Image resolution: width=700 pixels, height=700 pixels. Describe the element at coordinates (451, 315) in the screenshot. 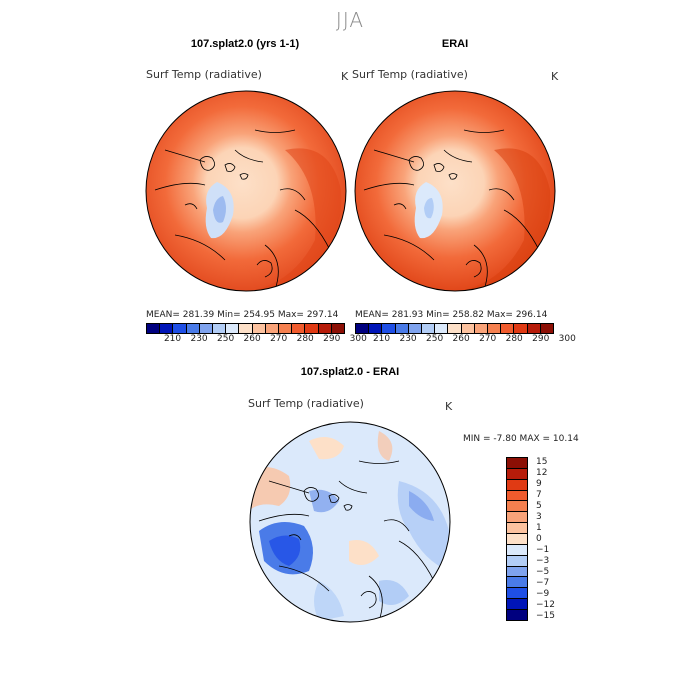

I see `obs-stats-text: MEAN= 281.93 Min= 258.82 Max= 296.14` at that location.